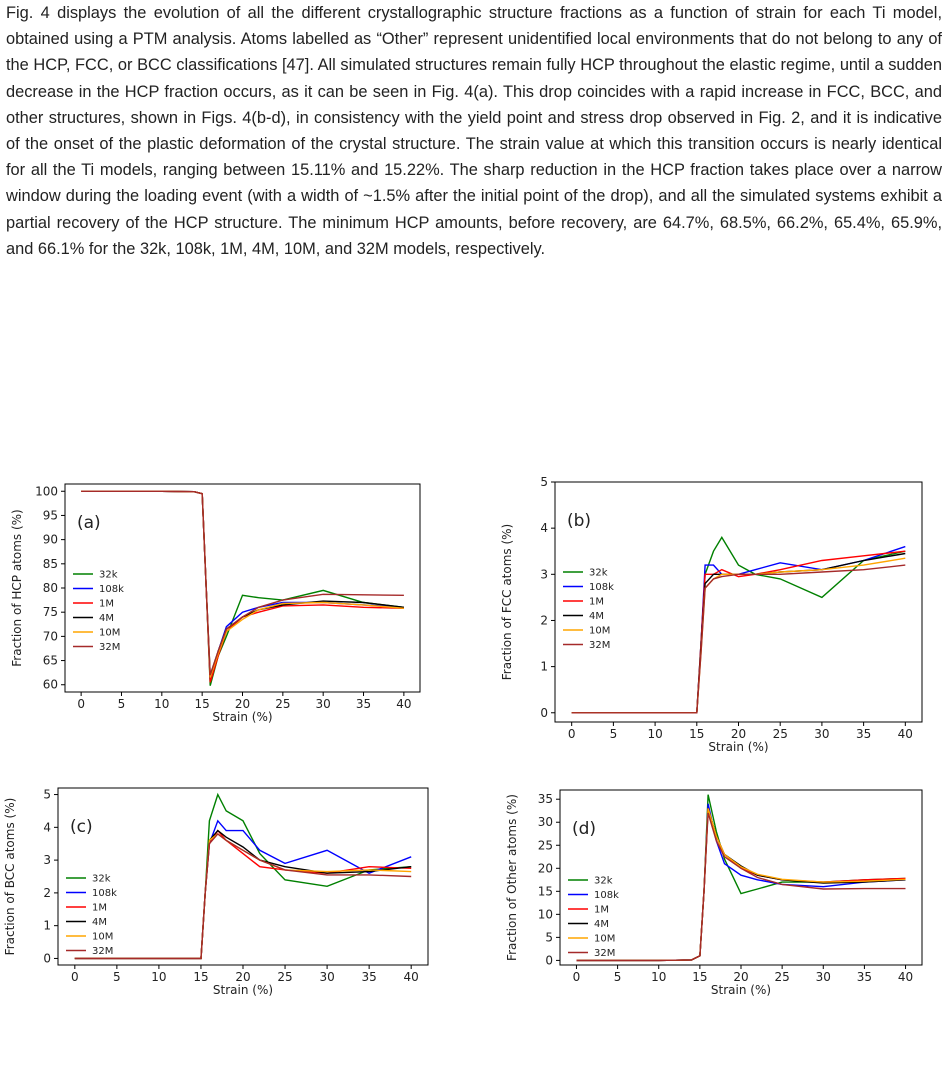 Image resolution: width=949 pixels, height=1089 pixels. Describe the element at coordinates (50, 661) in the screenshot. I see `y-tick-label: 65` at that location.